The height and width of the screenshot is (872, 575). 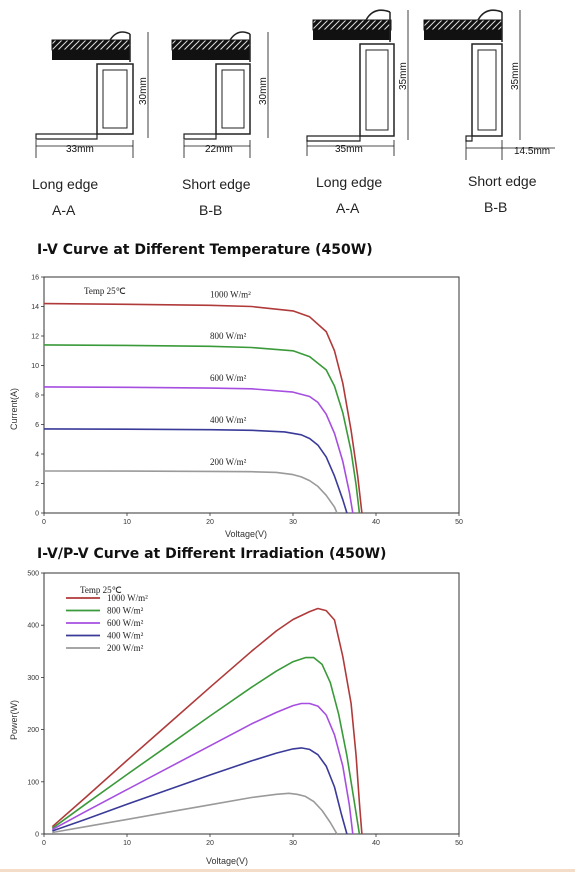 What do you see at coordinates (532, 151) in the screenshot?
I see `dim-width-4: 14.5mm` at bounding box center [532, 151].